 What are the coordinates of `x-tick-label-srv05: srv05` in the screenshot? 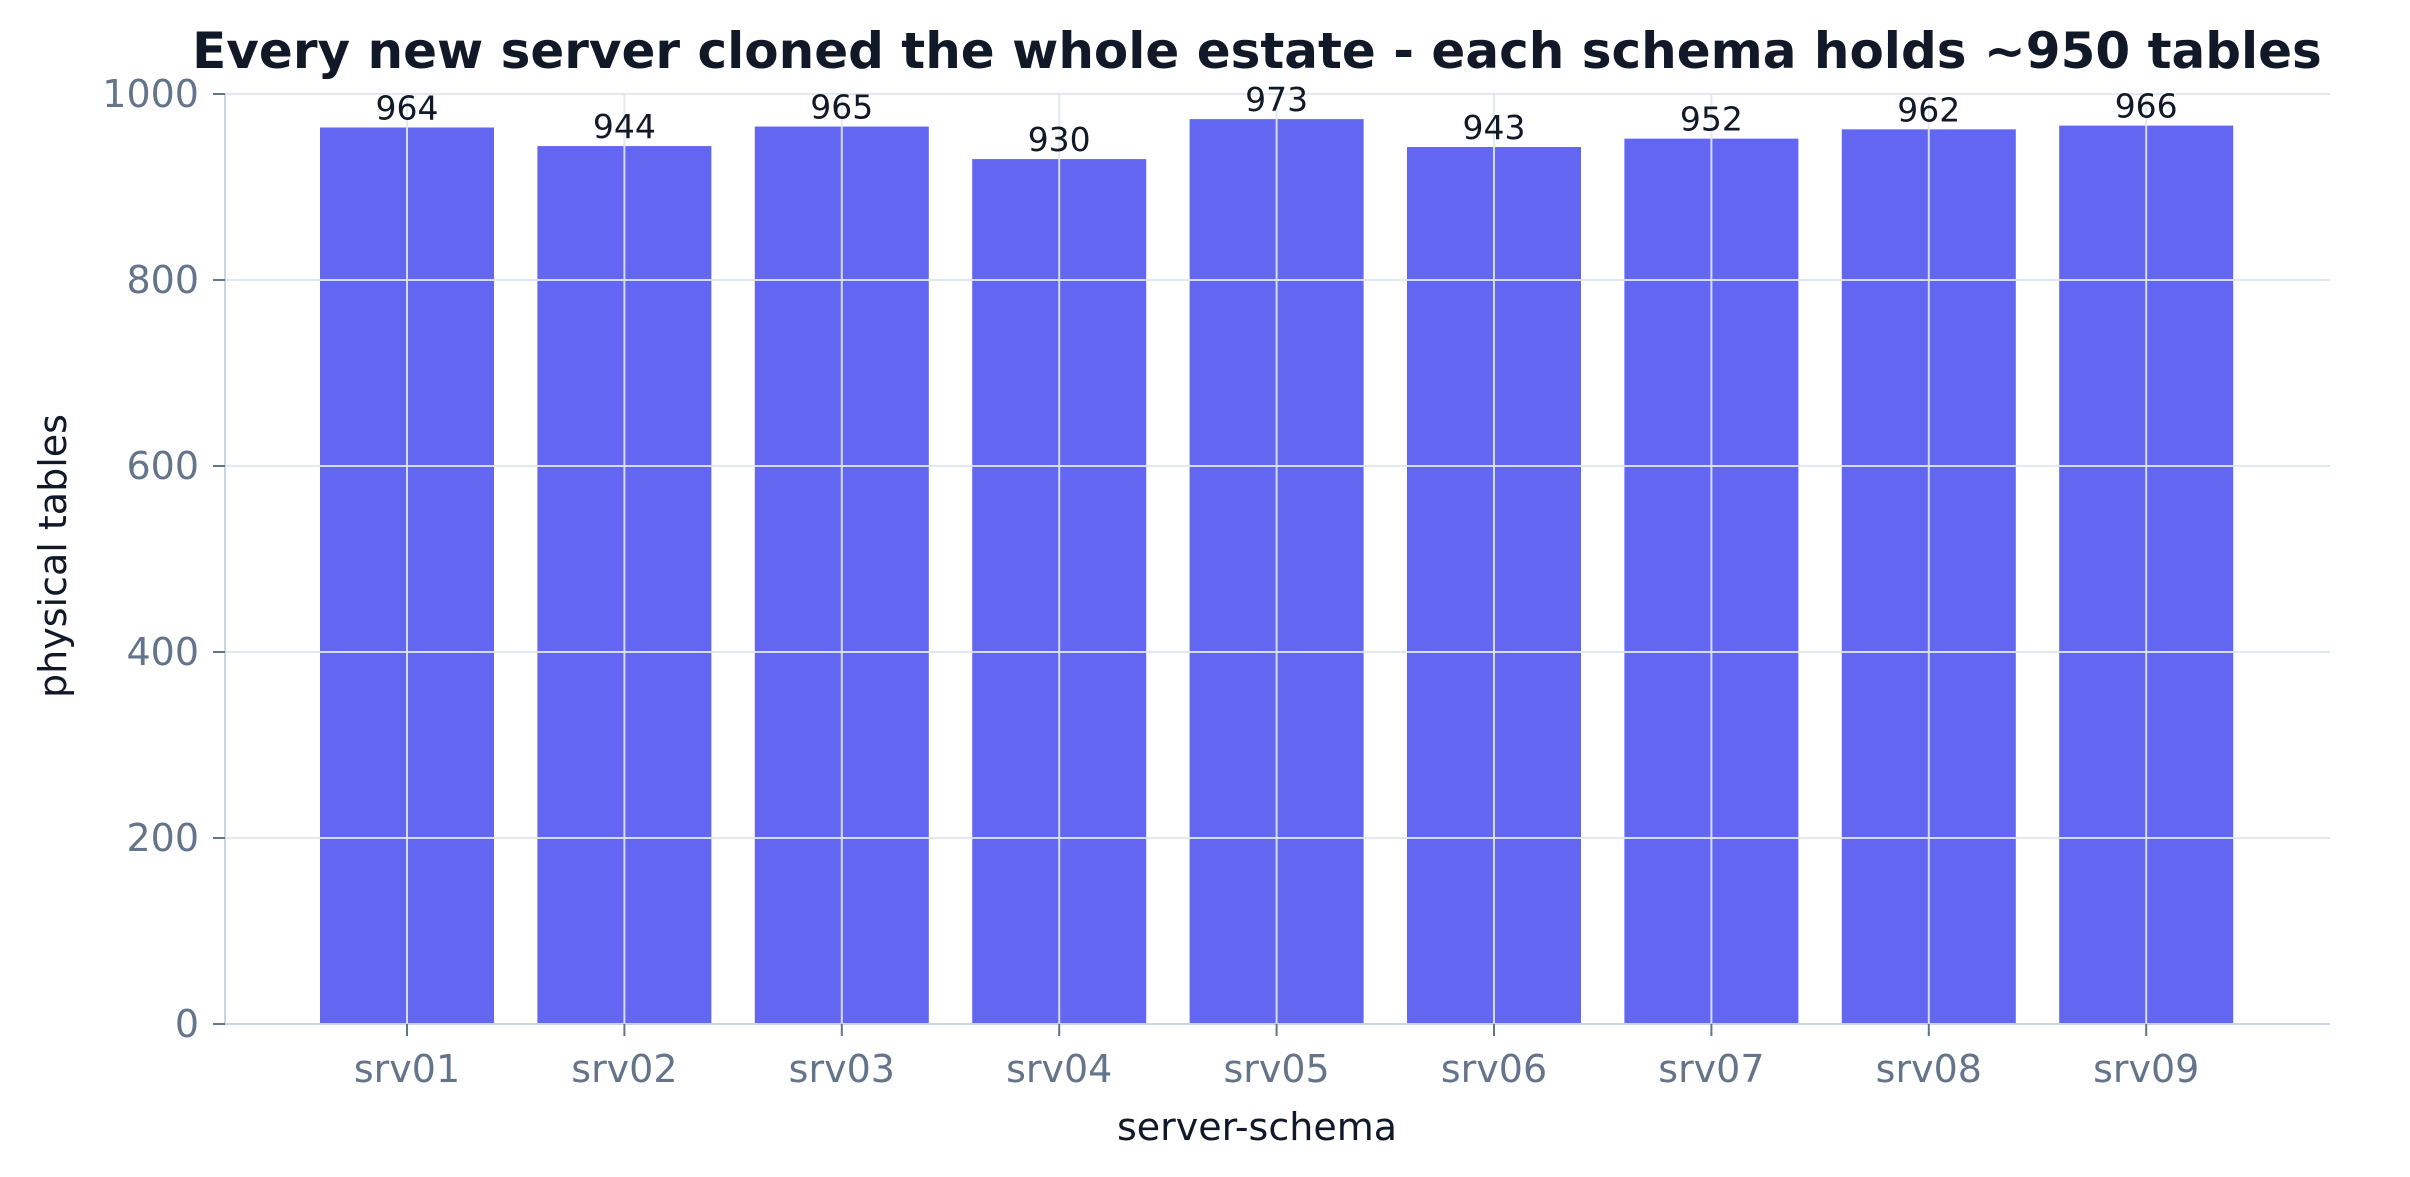 It's located at (1276, 1069).